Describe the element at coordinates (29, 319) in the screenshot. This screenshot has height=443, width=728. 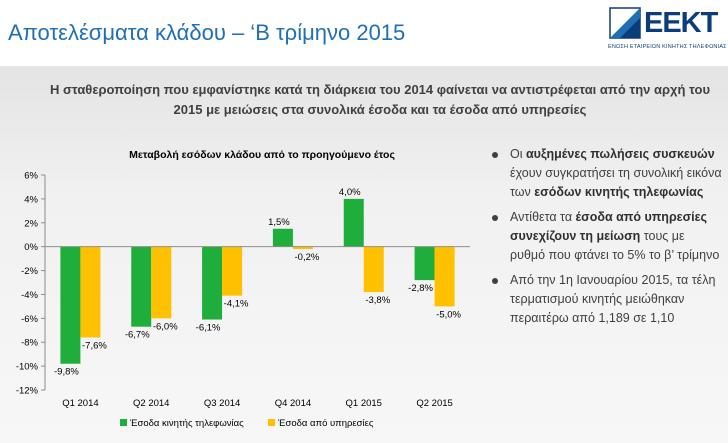
I see `y-tick-label: -6%` at that location.